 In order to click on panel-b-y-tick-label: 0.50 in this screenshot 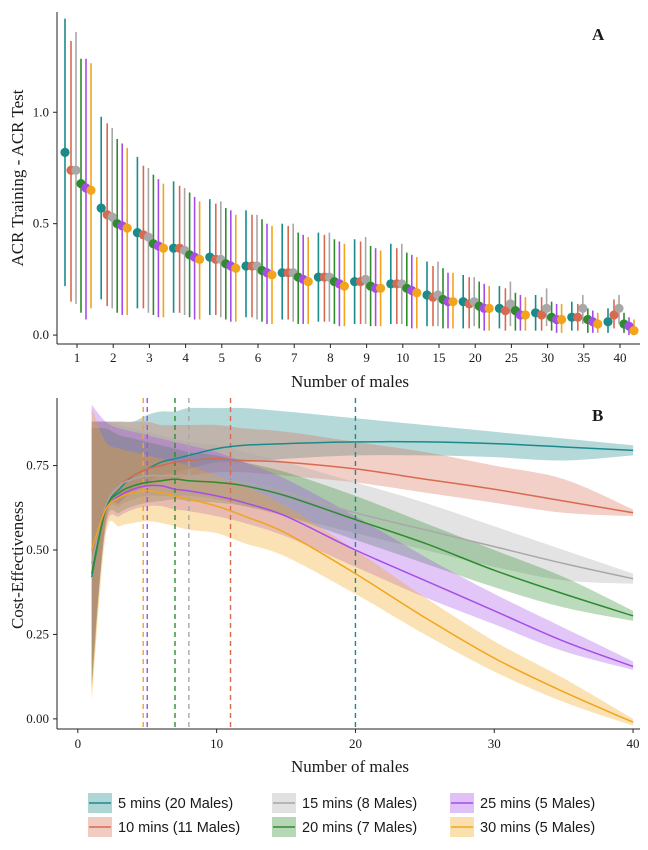, I will do `click(37, 549)`.